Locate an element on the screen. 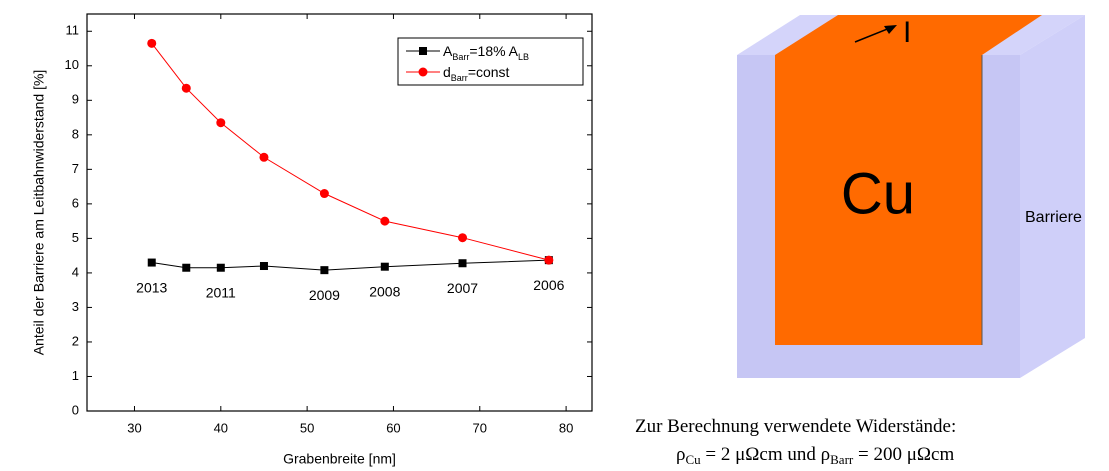 The image size is (1109, 471). x-tick-label: 60 is located at coordinates (393, 427).